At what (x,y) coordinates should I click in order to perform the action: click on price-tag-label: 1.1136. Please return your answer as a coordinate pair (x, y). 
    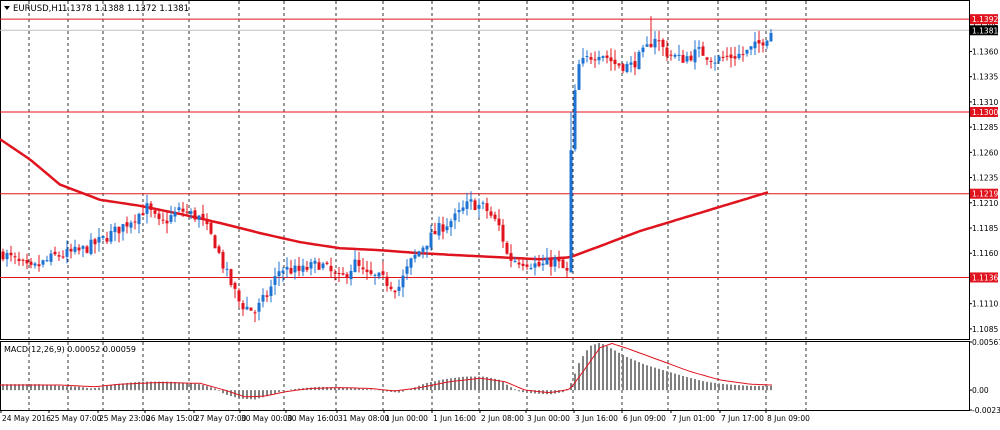
    Looking at the image, I should click on (985, 277).